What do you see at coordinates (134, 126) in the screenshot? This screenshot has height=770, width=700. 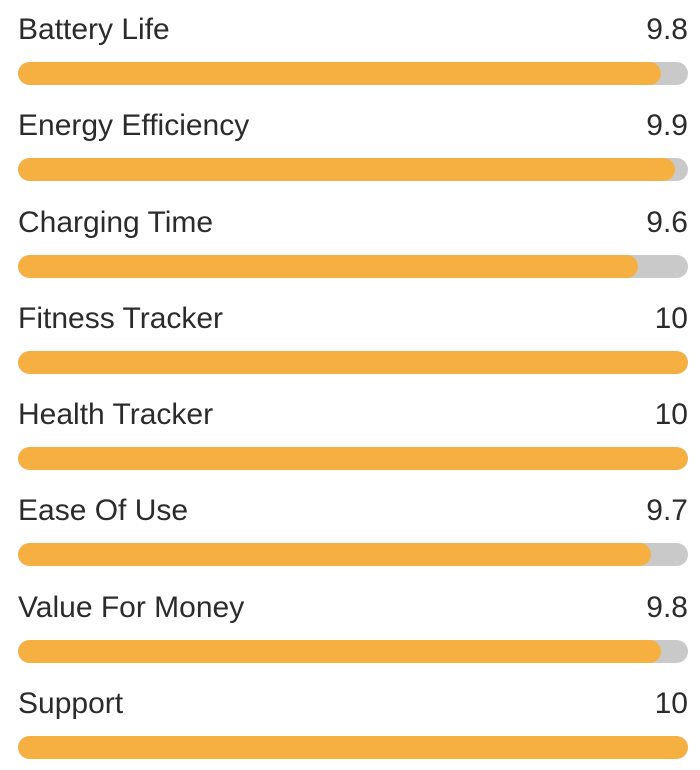 I see `rating-label: Energy Efficiency` at bounding box center [134, 126].